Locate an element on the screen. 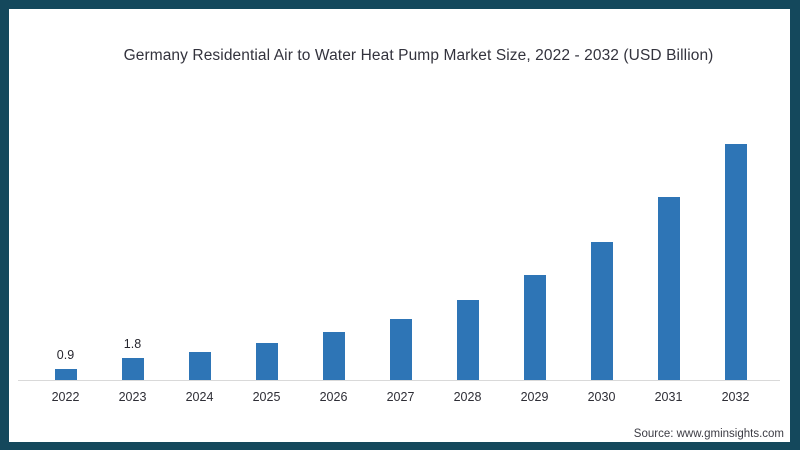  x-tick-label-2030: 2030 is located at coordinates (601, 397).